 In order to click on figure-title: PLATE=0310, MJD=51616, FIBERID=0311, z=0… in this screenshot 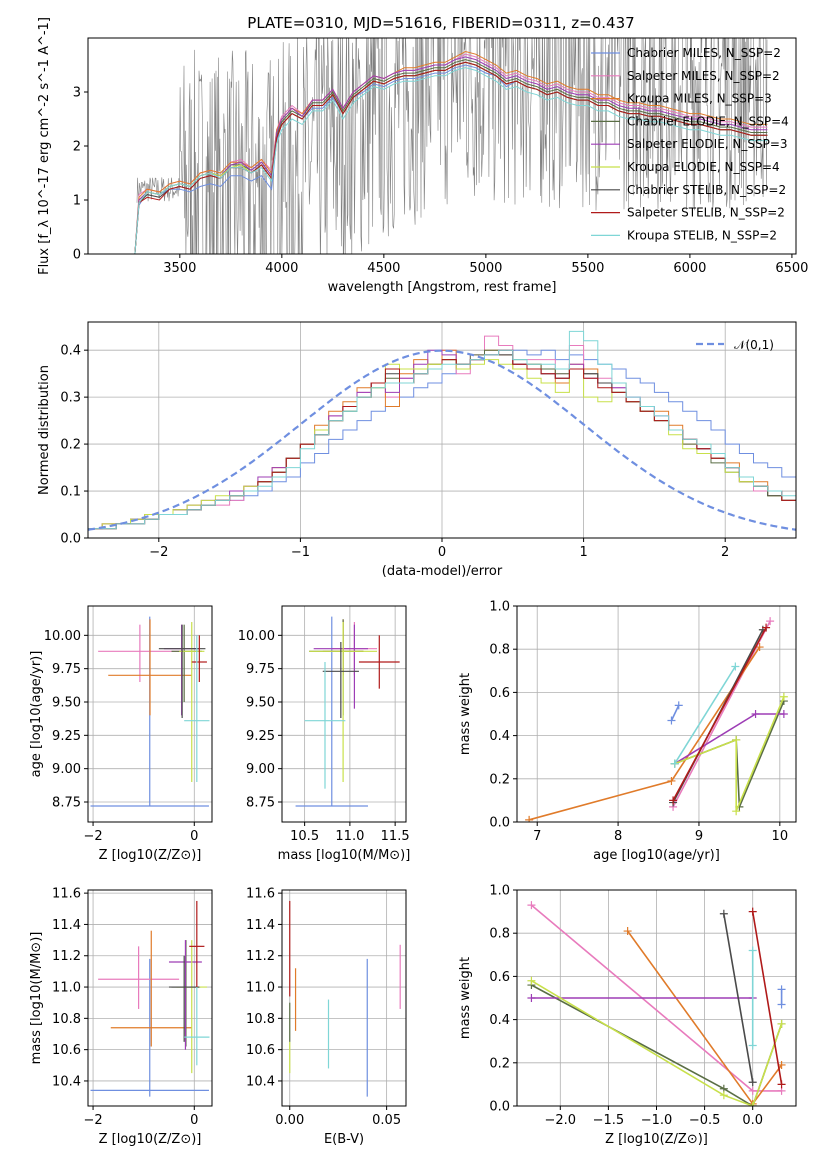, I will do `click(440, 23)`.